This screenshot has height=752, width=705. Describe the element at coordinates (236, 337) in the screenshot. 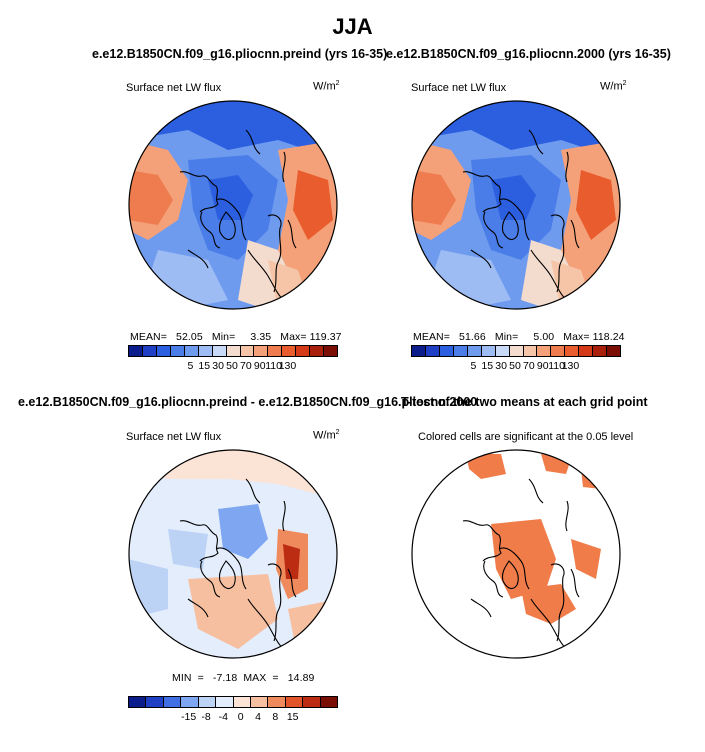

I see `panel1-stats: MEAN= 52.05 Min= 3.35 Max= 119.37` at that location.